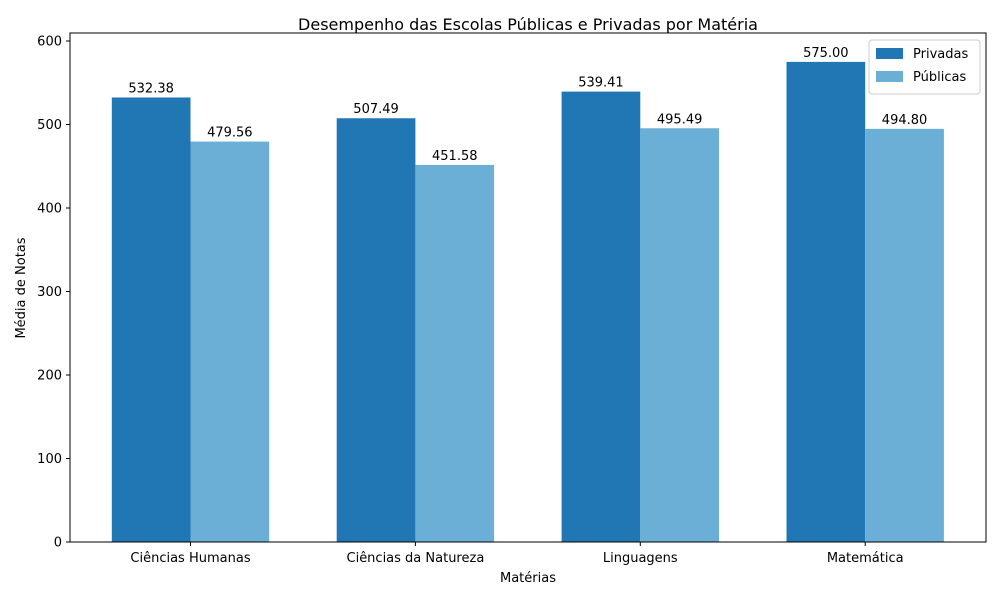 Image resolution: width=1000 pixels, height=604 pixels. What do you see at coordinates (190, 558) in the screenshot?
I see `x-tick-label-1: Ciências Humanas` at bounding box center [190, 558].